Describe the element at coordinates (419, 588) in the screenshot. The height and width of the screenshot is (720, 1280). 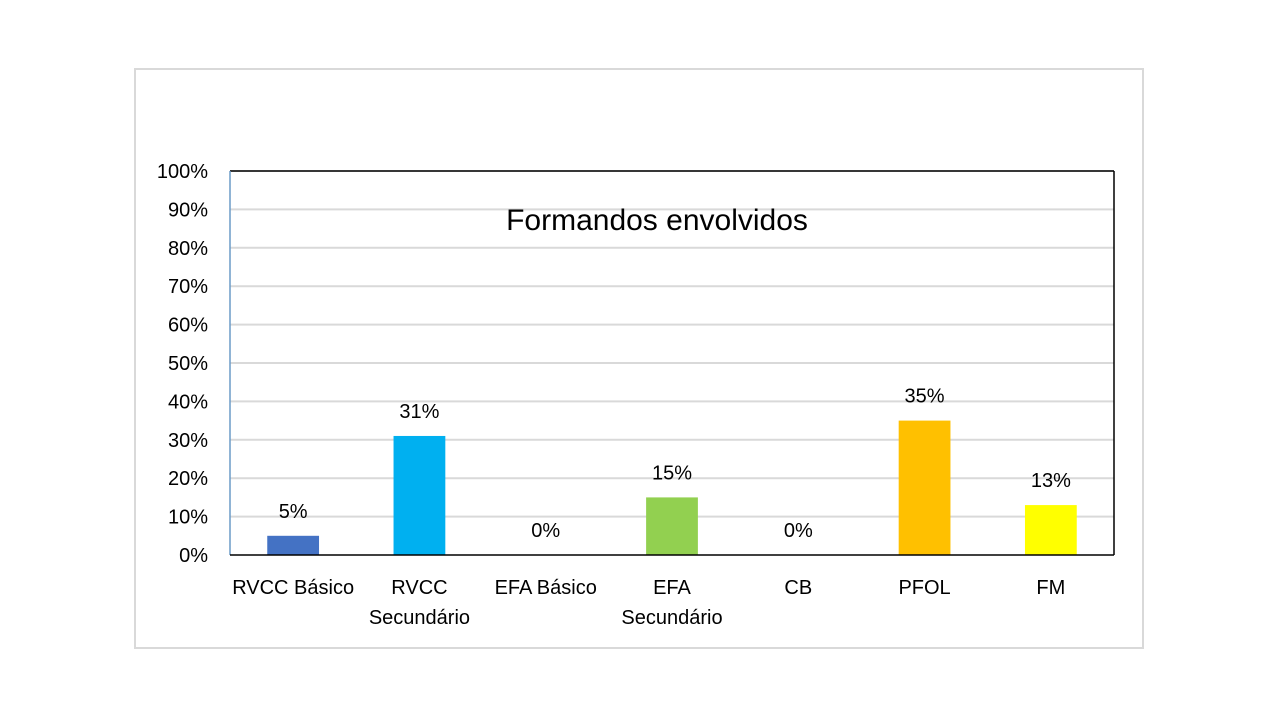
I see `x-tick-label: RVCC` at that location.